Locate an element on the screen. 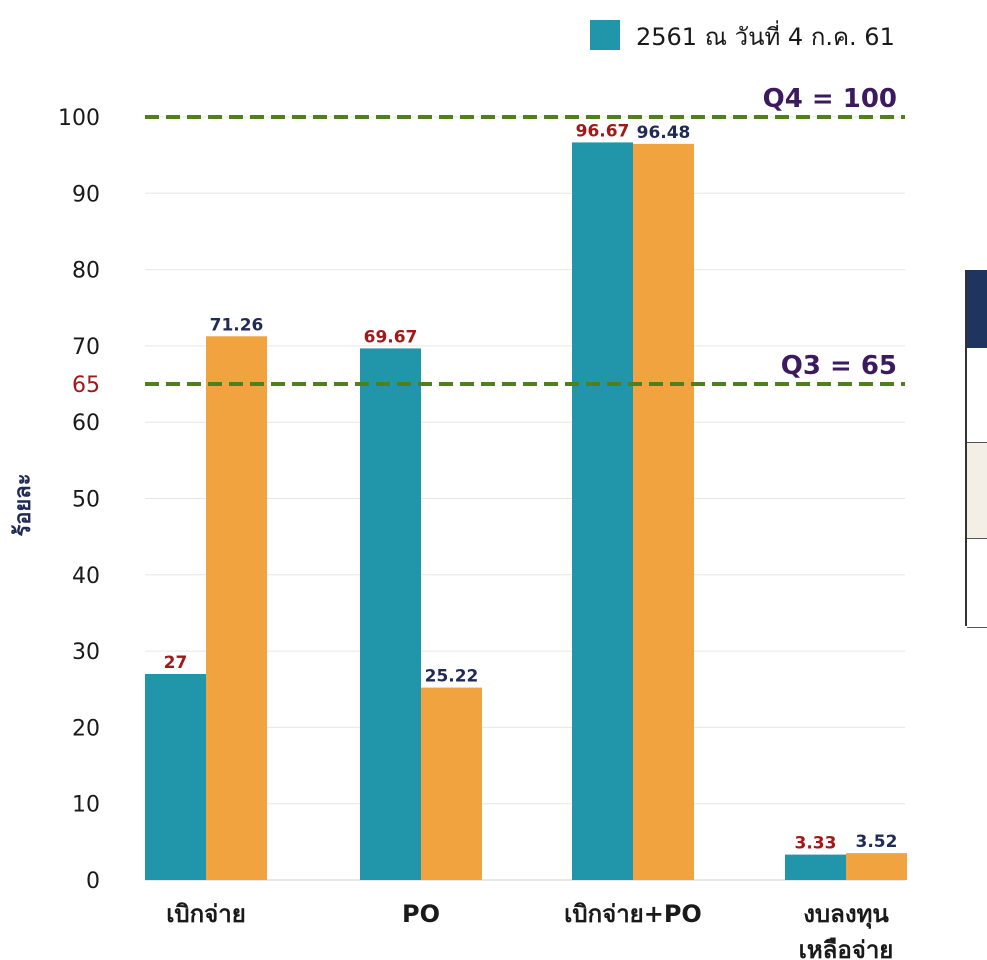  y-tick-label: 80 is located at coordinates (86, 271).